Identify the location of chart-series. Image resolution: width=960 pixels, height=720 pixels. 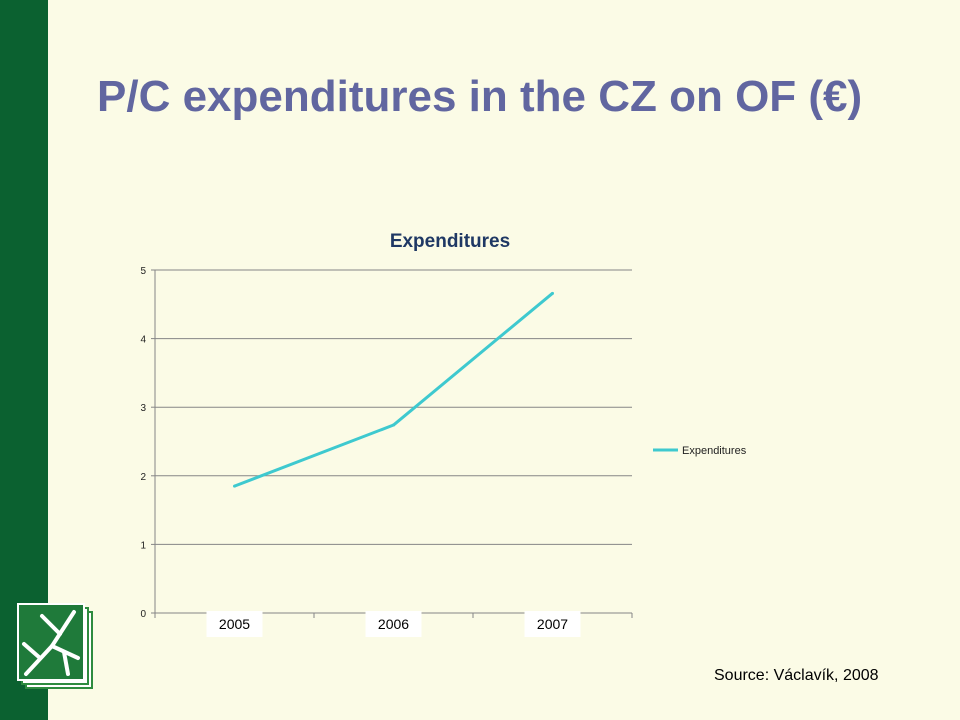
(393, 389).